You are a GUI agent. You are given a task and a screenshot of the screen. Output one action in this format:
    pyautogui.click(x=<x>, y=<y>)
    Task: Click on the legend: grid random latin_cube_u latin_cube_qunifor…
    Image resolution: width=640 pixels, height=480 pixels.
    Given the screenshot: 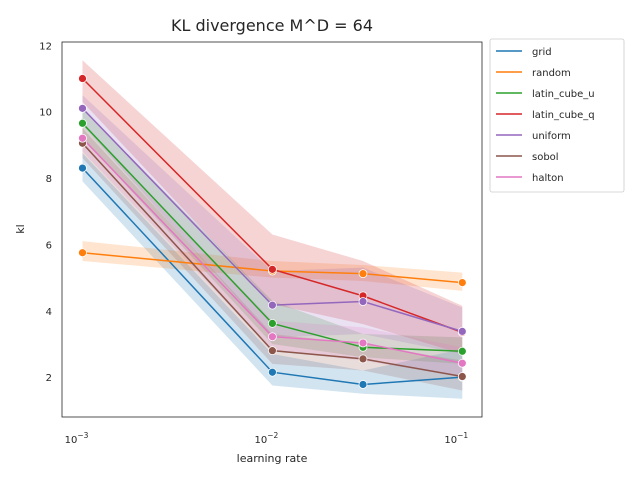 What is the action you would take?
    pyautogui.click(x=557, y=115)
    